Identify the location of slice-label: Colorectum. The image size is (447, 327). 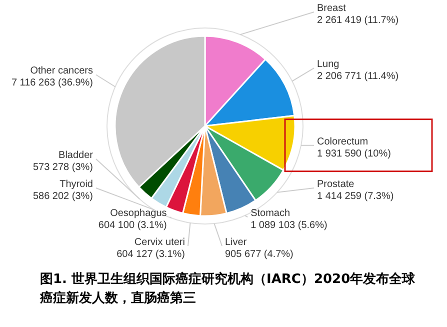
(342, 142).